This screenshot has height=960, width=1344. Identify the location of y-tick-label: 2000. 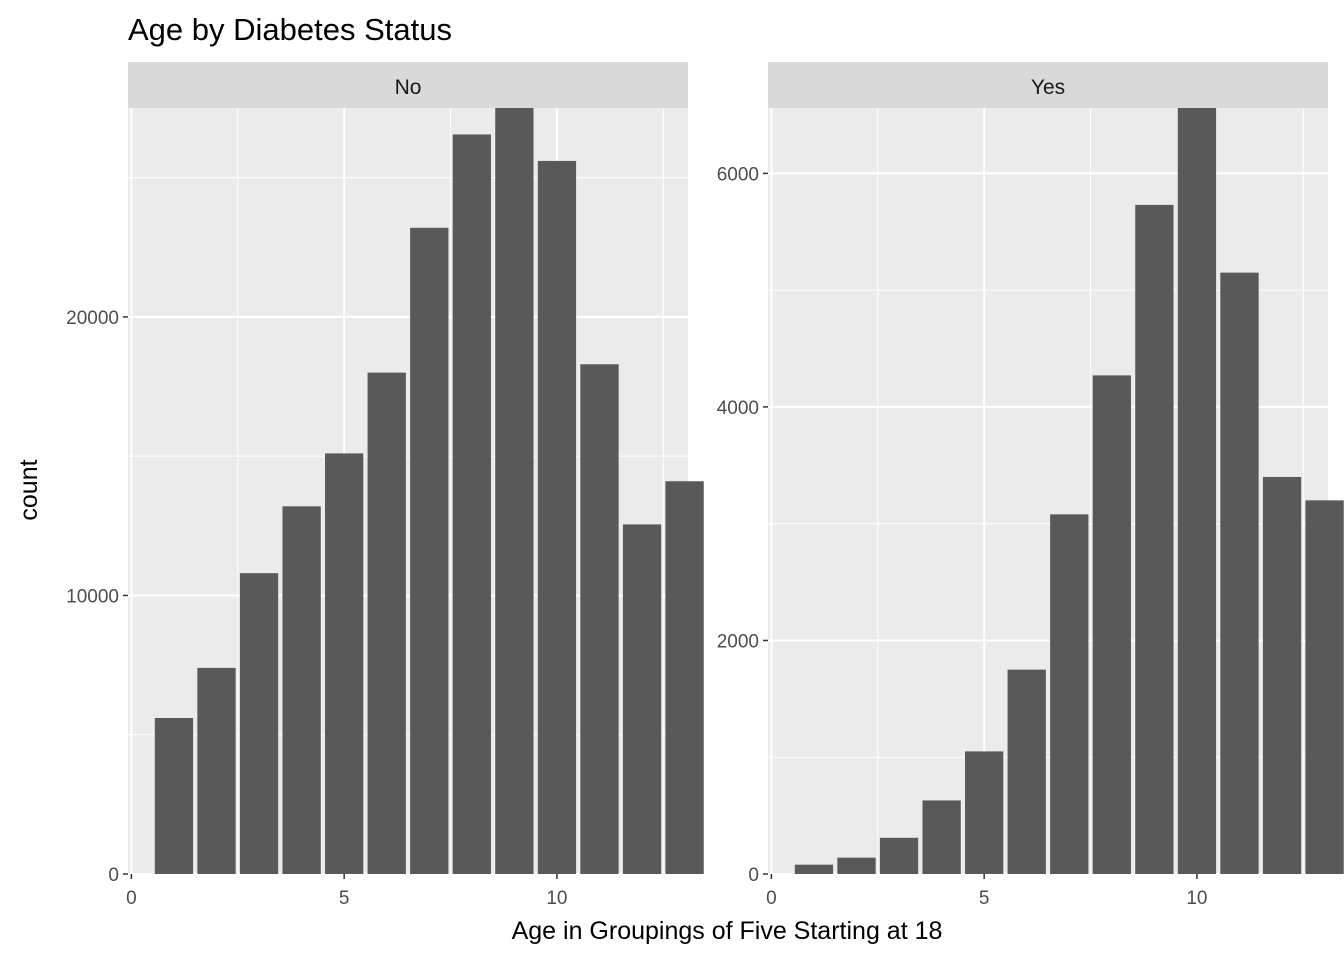
(738, 641).